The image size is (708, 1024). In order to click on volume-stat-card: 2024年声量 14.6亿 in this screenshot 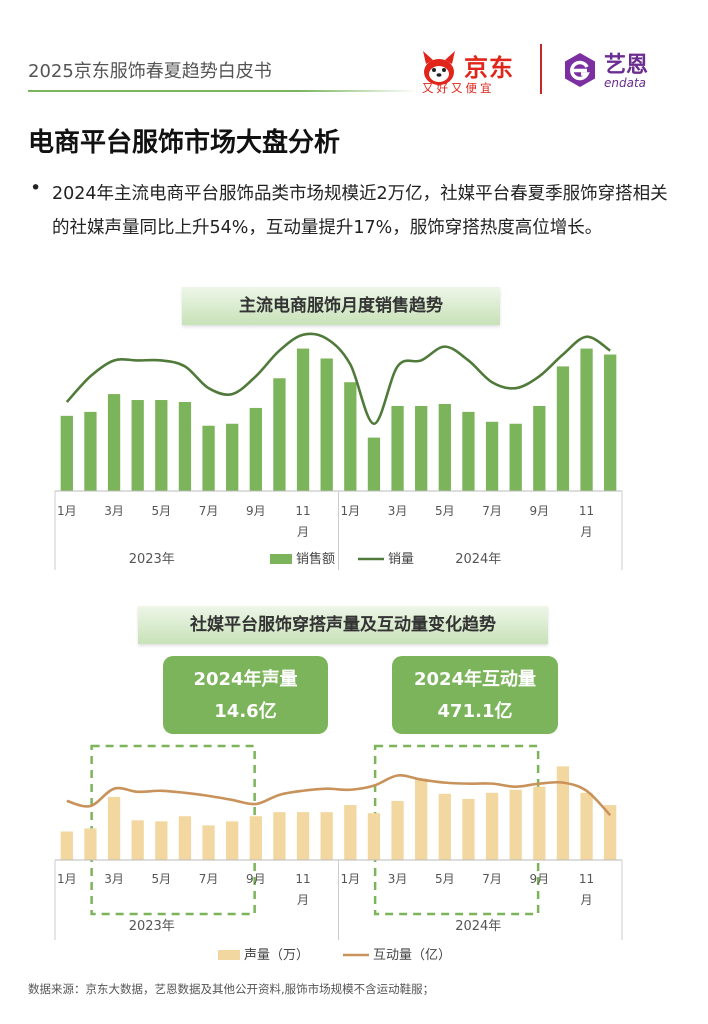, I will do `click(245, 695)`.